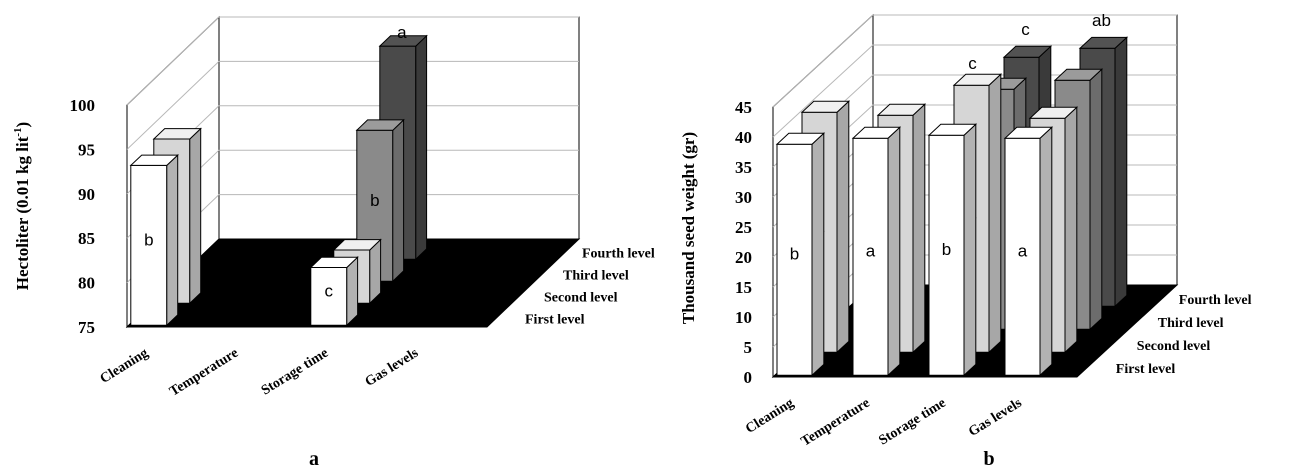  What do you see at coordinates (83, 216) in the screenshot?
I see `chart-a-y-ticks: 75 80 85 90 95 100` at bounding box center [83, 216].